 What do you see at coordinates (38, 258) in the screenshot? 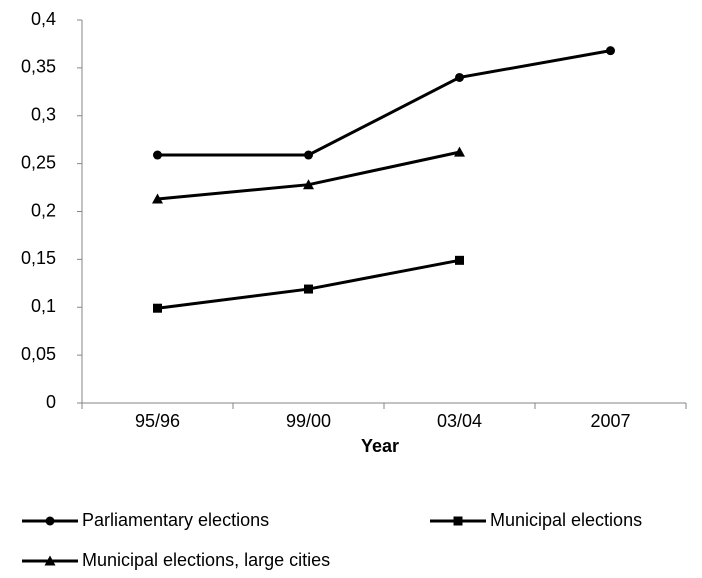
I see `y-tick-label: 0,15` at bounding box center [38, 258].